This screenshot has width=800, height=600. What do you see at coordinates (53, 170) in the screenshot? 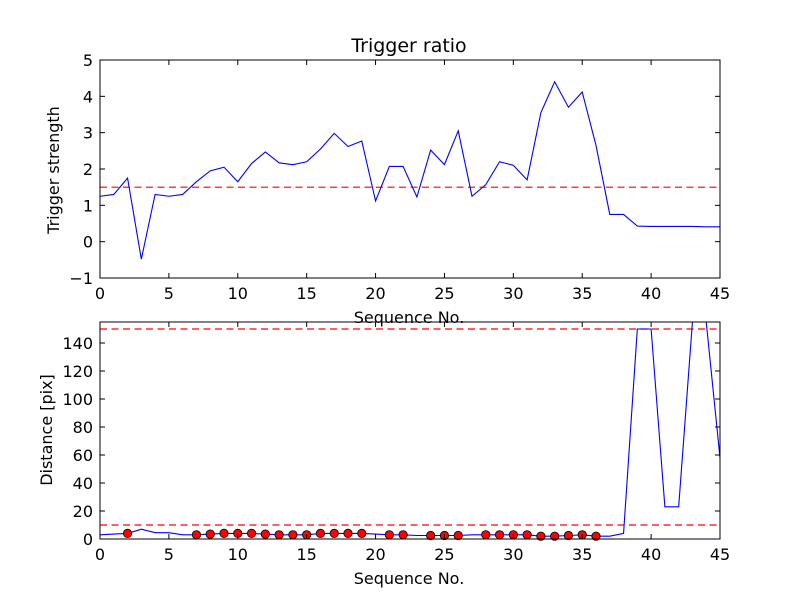
I see `y-axis-label: Trigger strength` at bounding box center [53, 170].